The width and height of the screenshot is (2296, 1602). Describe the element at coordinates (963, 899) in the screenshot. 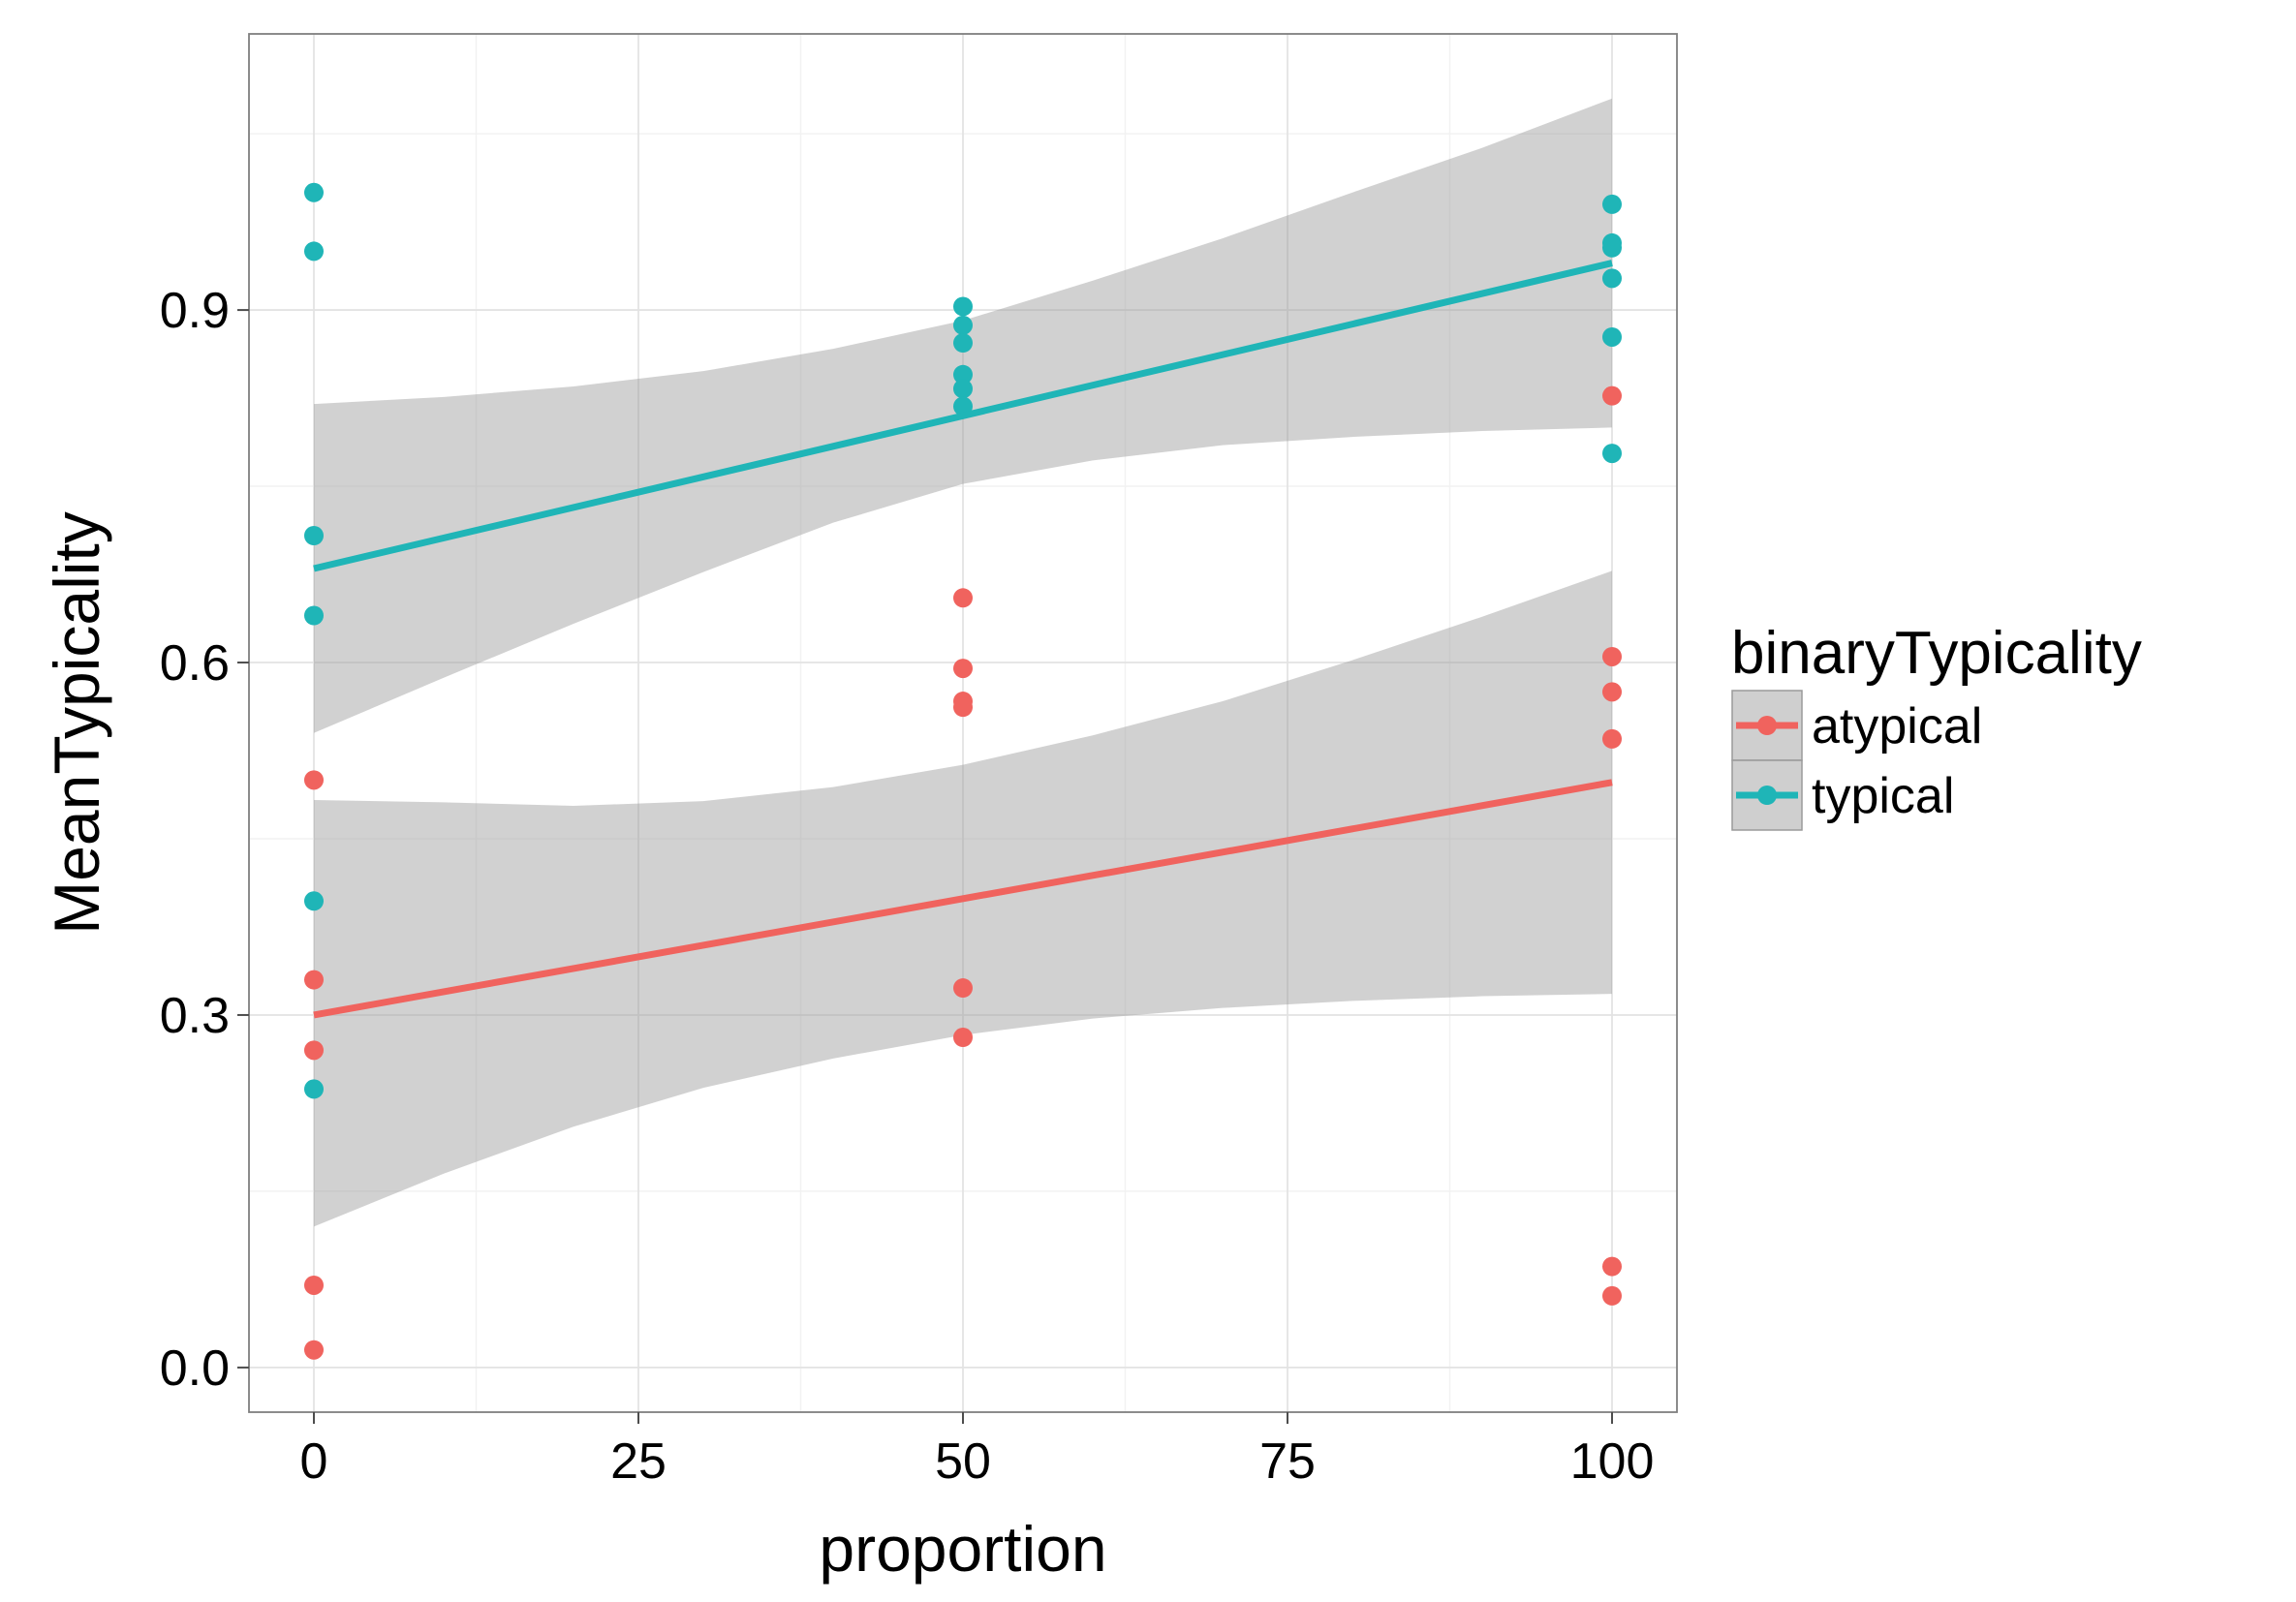

I see `fit-line-atypical` at that location.